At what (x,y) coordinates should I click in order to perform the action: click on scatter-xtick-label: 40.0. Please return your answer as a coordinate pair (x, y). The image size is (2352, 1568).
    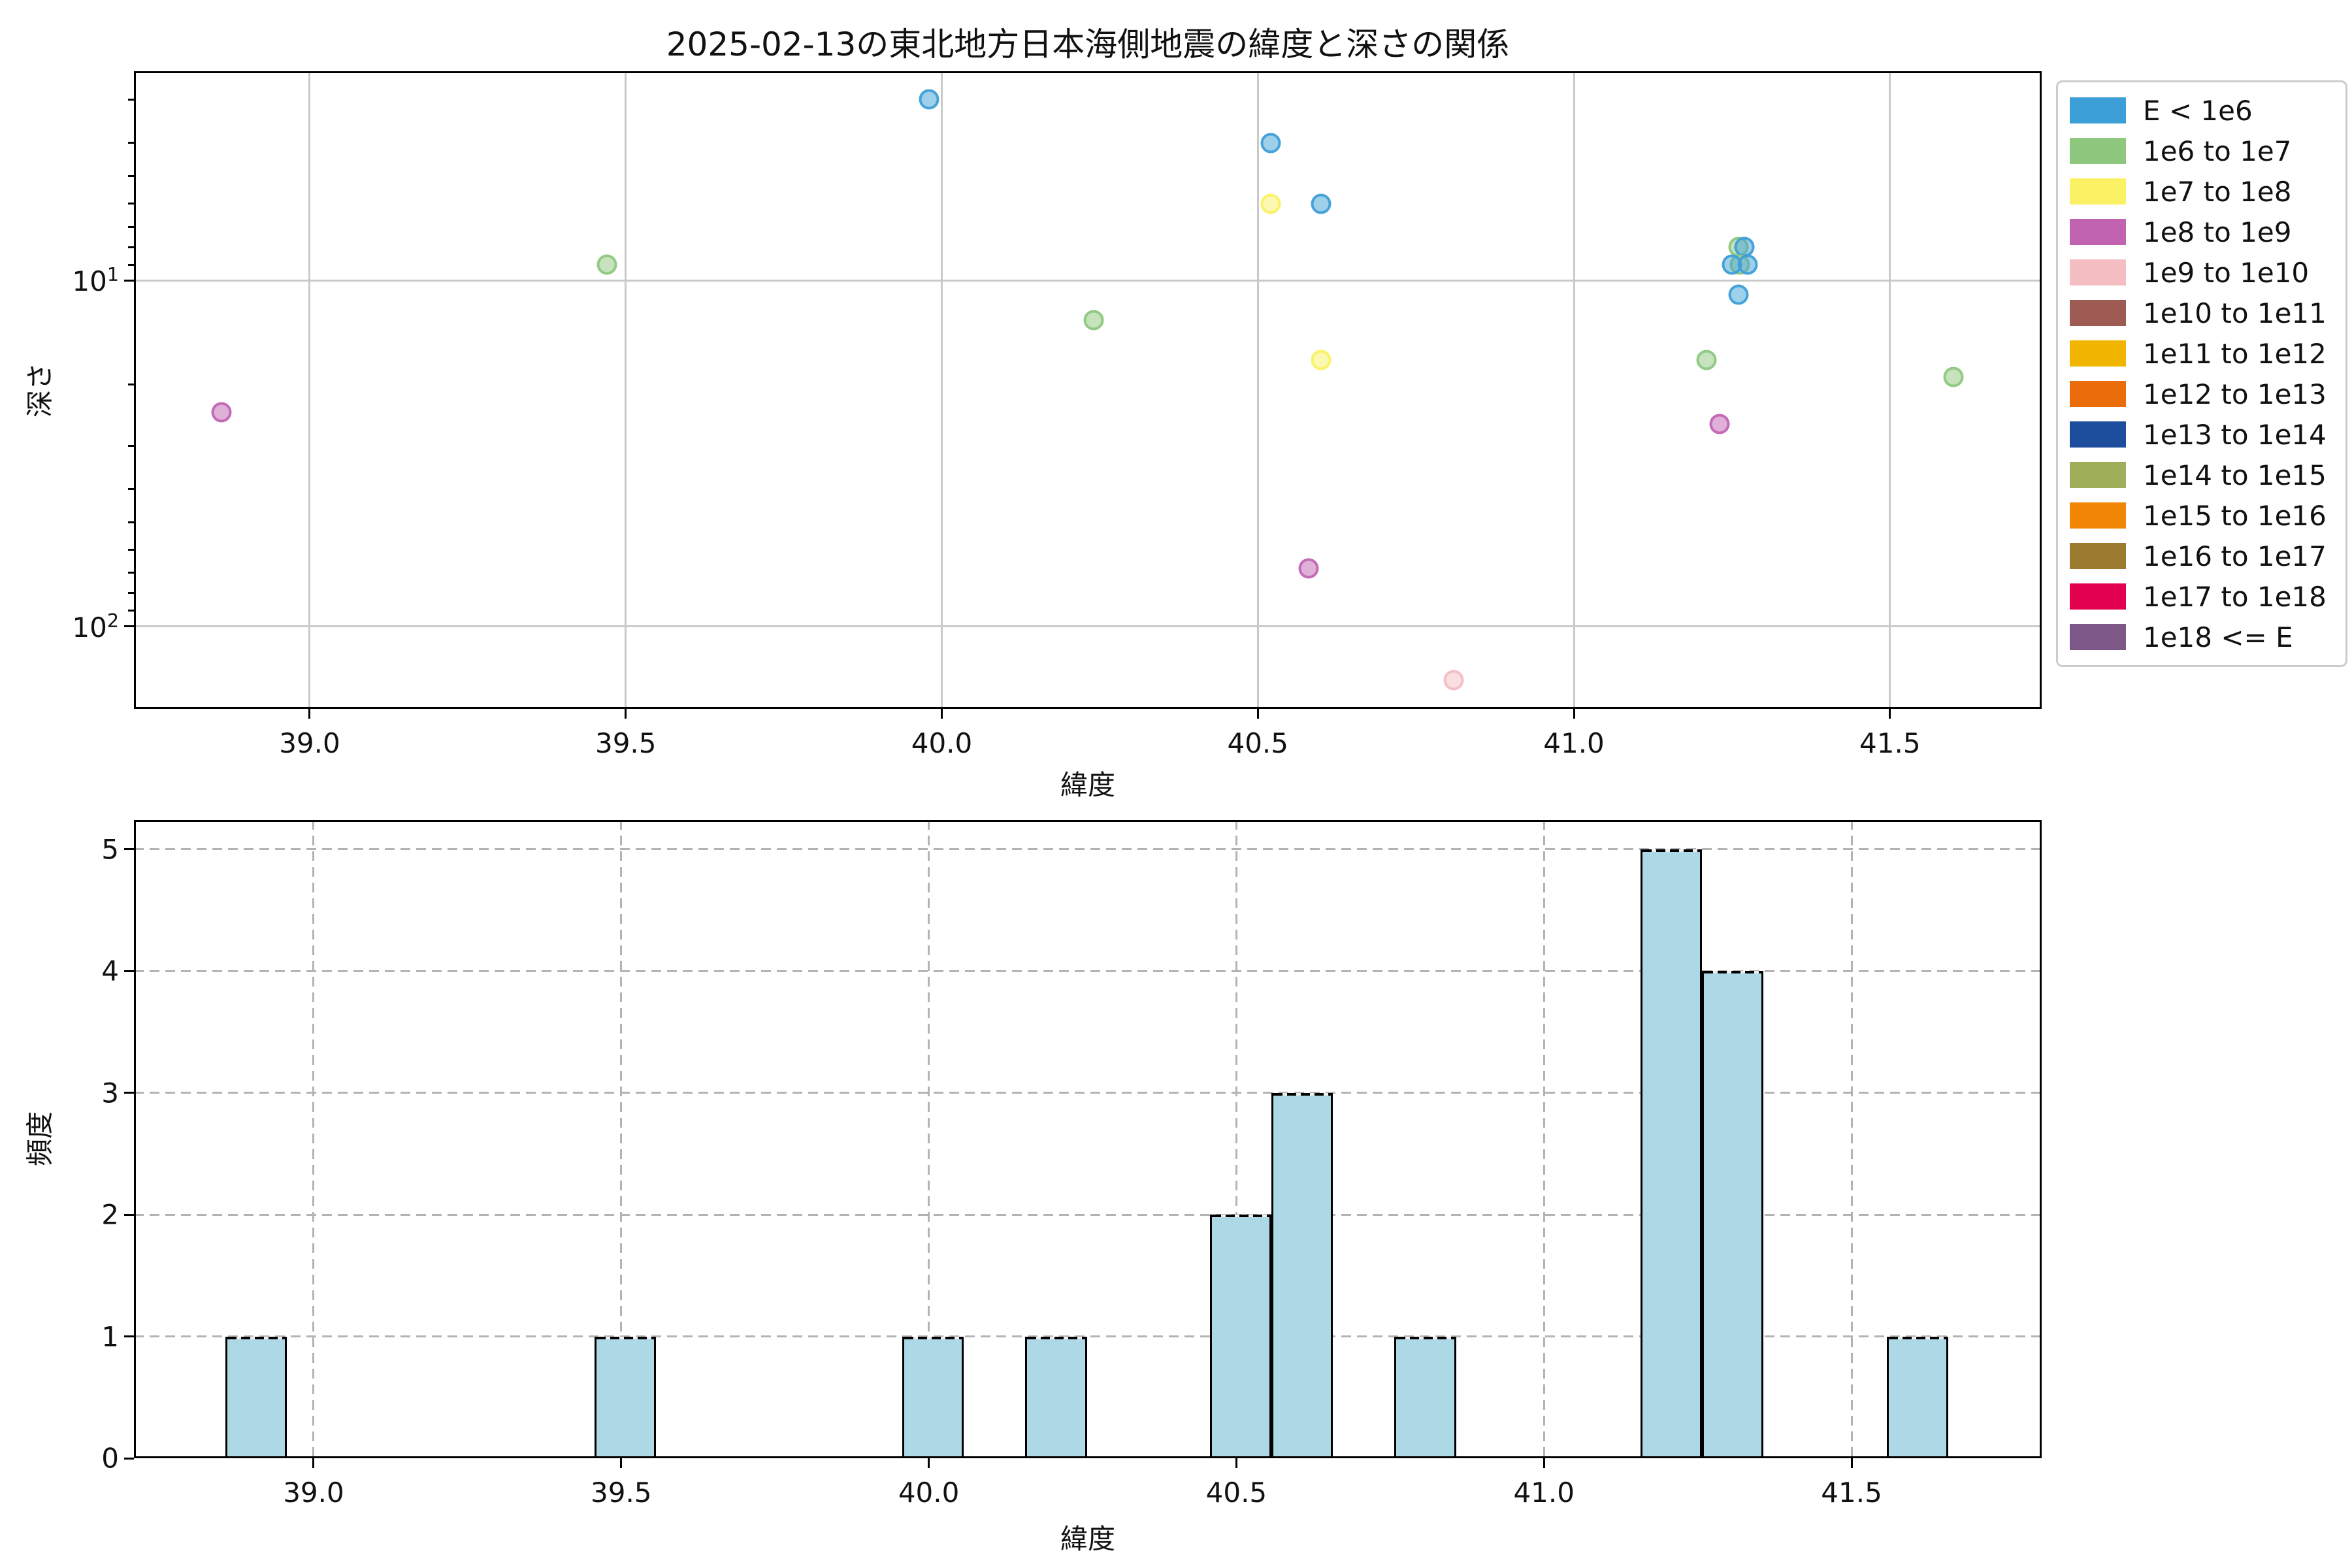
    Looking at the image, I should click on (942, 743).